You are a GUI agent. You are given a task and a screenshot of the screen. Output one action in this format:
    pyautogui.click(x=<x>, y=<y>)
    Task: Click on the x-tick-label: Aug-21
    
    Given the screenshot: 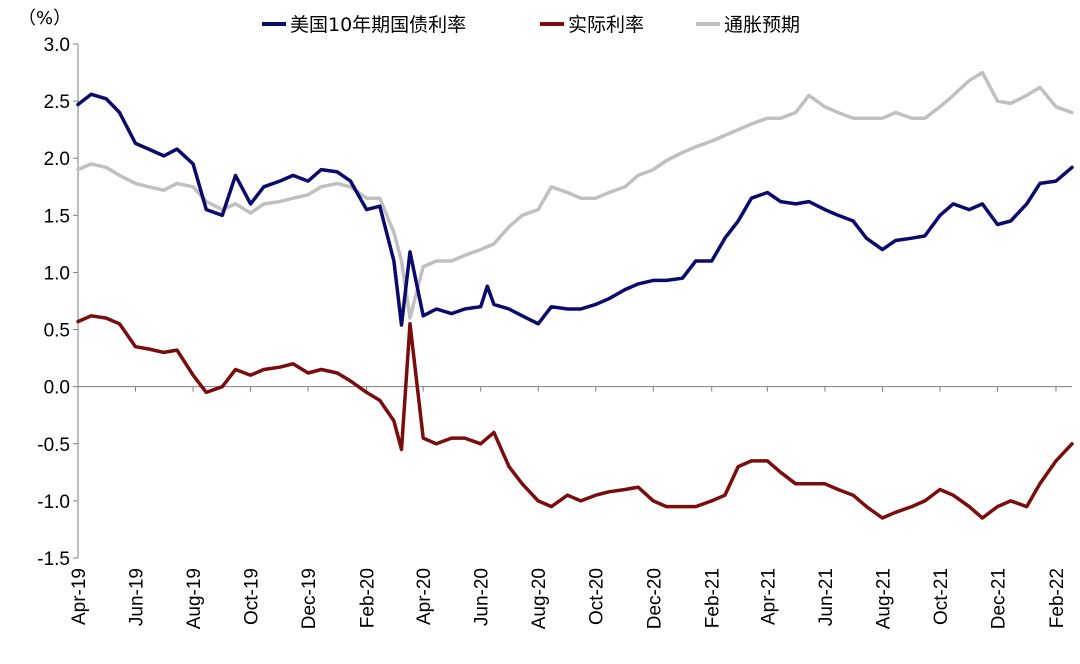 What is the action you would take?
    pyautogui.click(x=883, y=598)
    